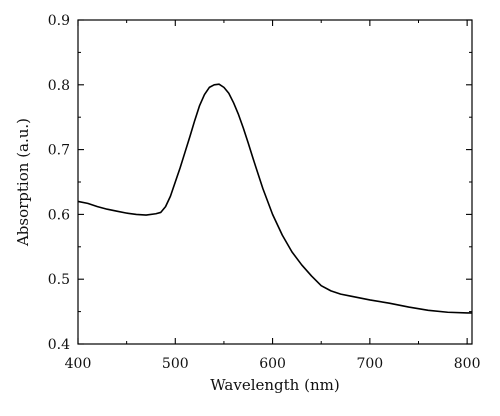 This screenshot has height=416, width=500. I want to click on x-tick-label: 500, so click(175, 364).